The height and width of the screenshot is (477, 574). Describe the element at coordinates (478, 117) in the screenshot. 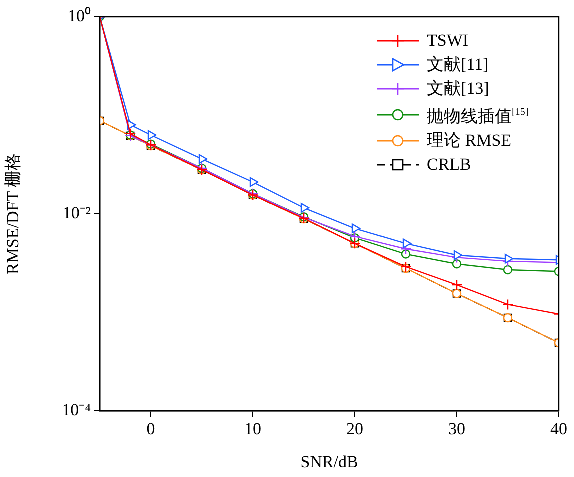

I see `legend-label: 抛物线插值$^{[15]}$` at that location.